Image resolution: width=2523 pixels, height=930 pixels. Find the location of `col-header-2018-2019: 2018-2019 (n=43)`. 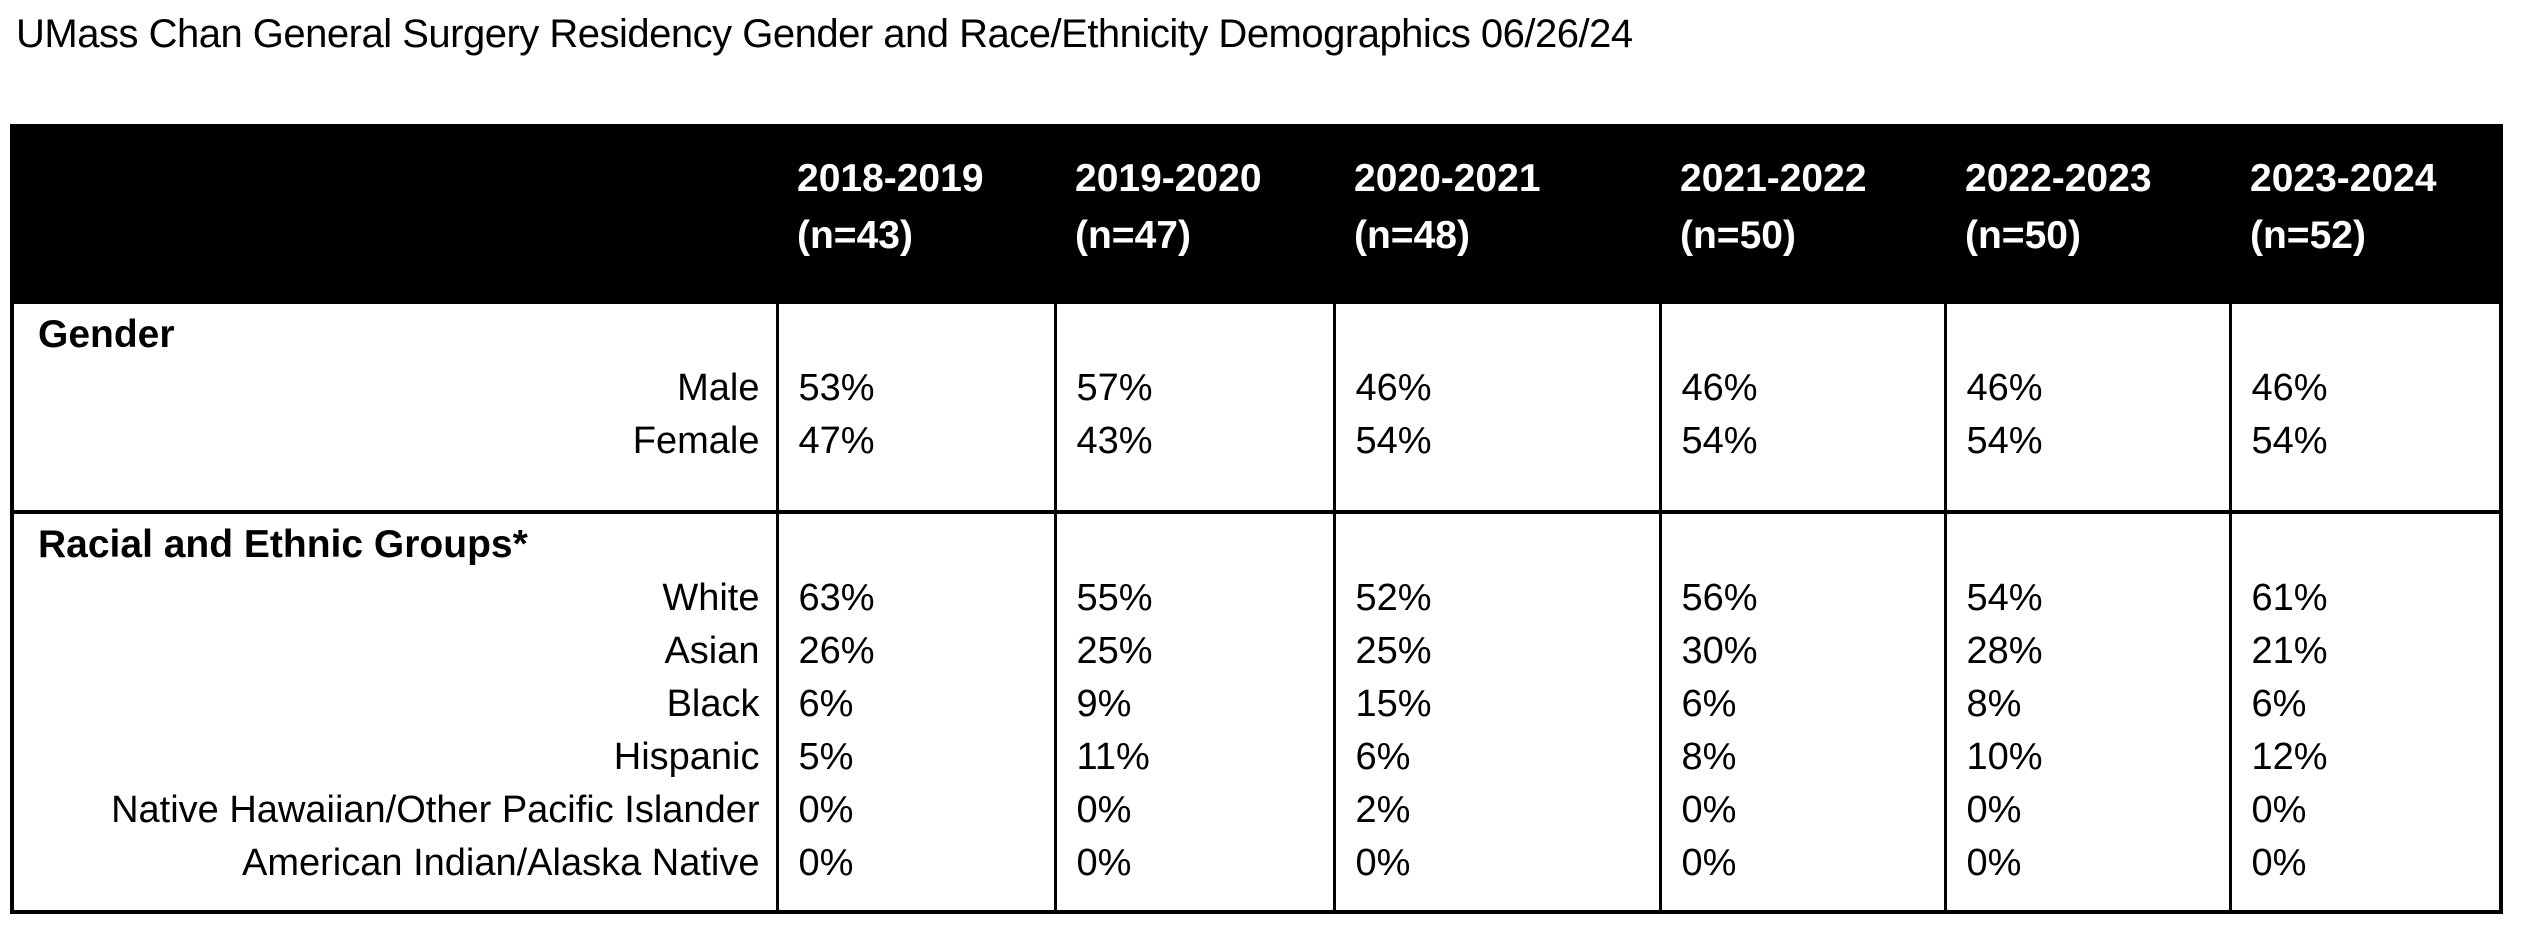

col-header-2018-2019: 2018-2019 (n=43) is located at coordinates (916, 215).